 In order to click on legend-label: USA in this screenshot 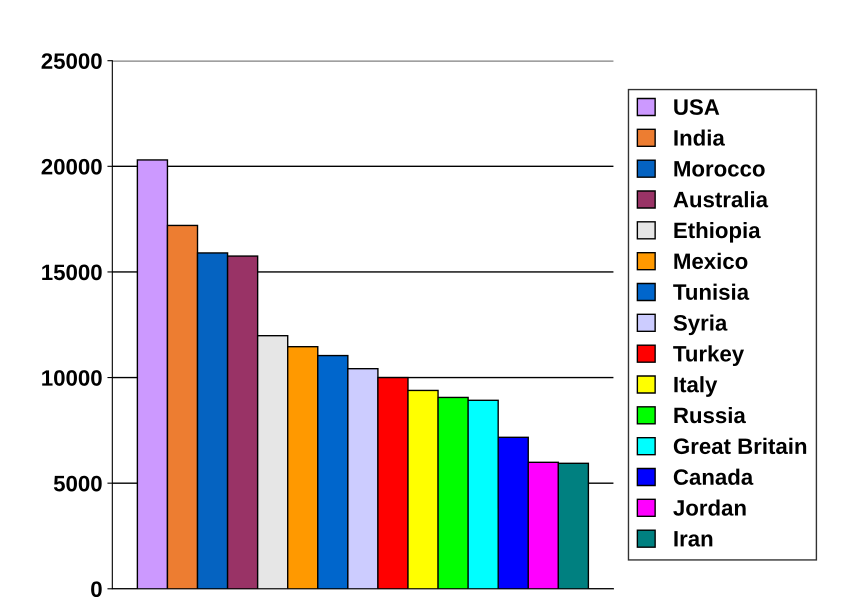, I will do `click(697, 107)`.